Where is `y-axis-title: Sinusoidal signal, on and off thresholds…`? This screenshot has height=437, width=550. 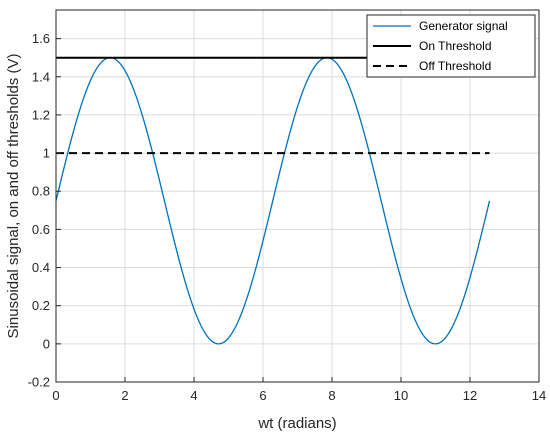
y-axis-title: Sinusoidal signal, on and off thresholds… is located at coordinates (13, 196).